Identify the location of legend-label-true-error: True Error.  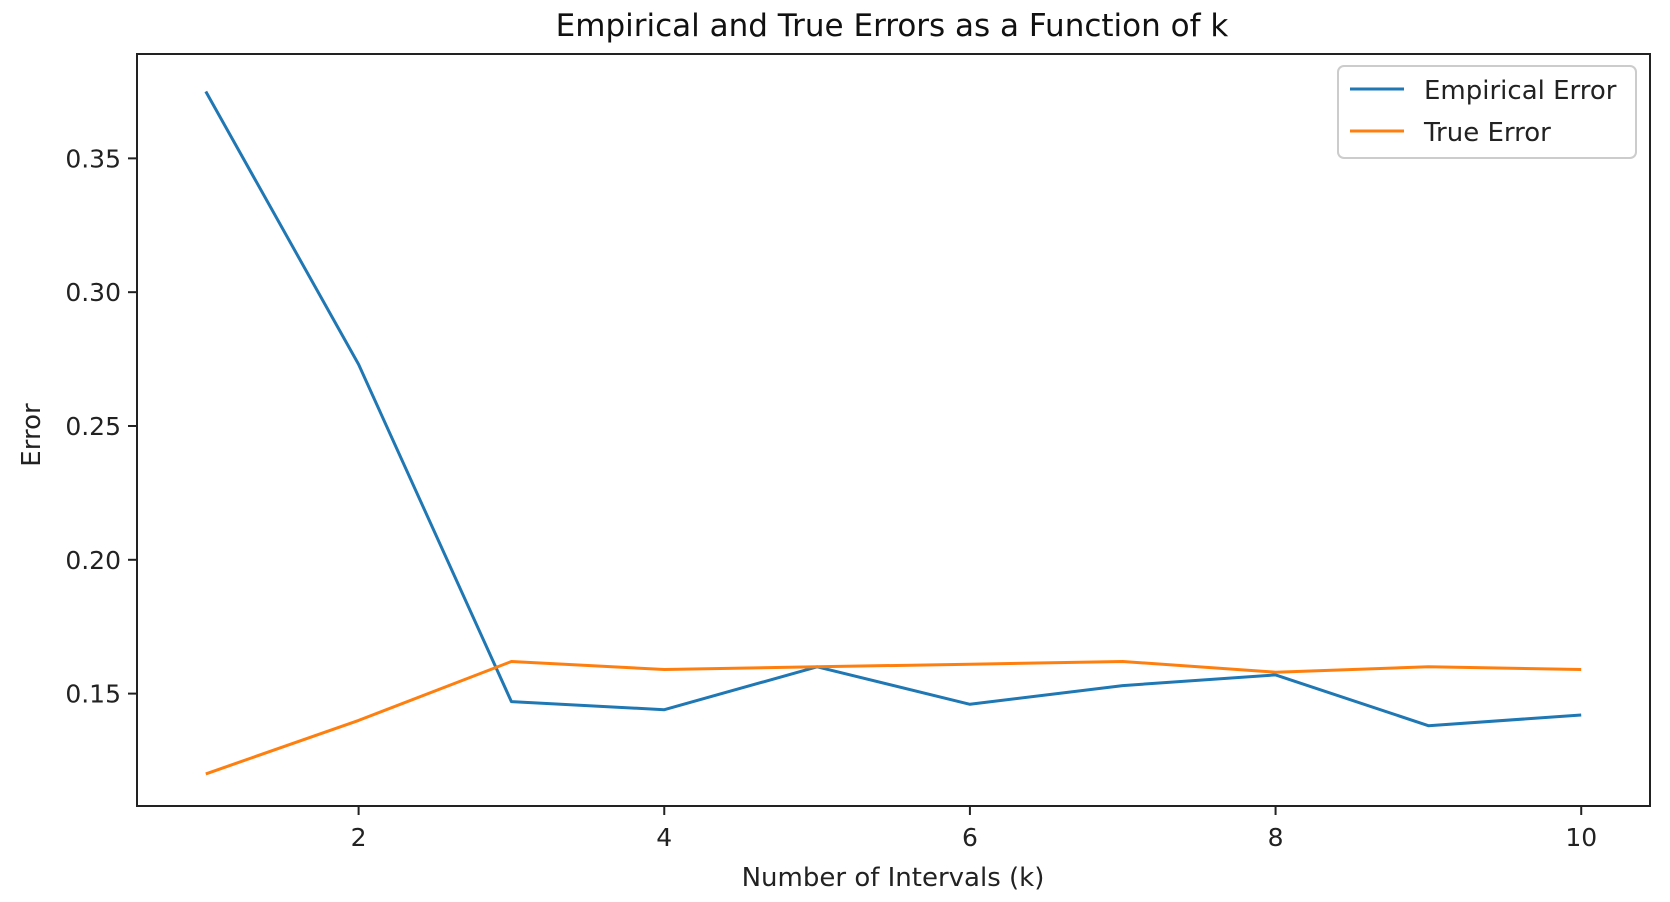
(1487, 133).